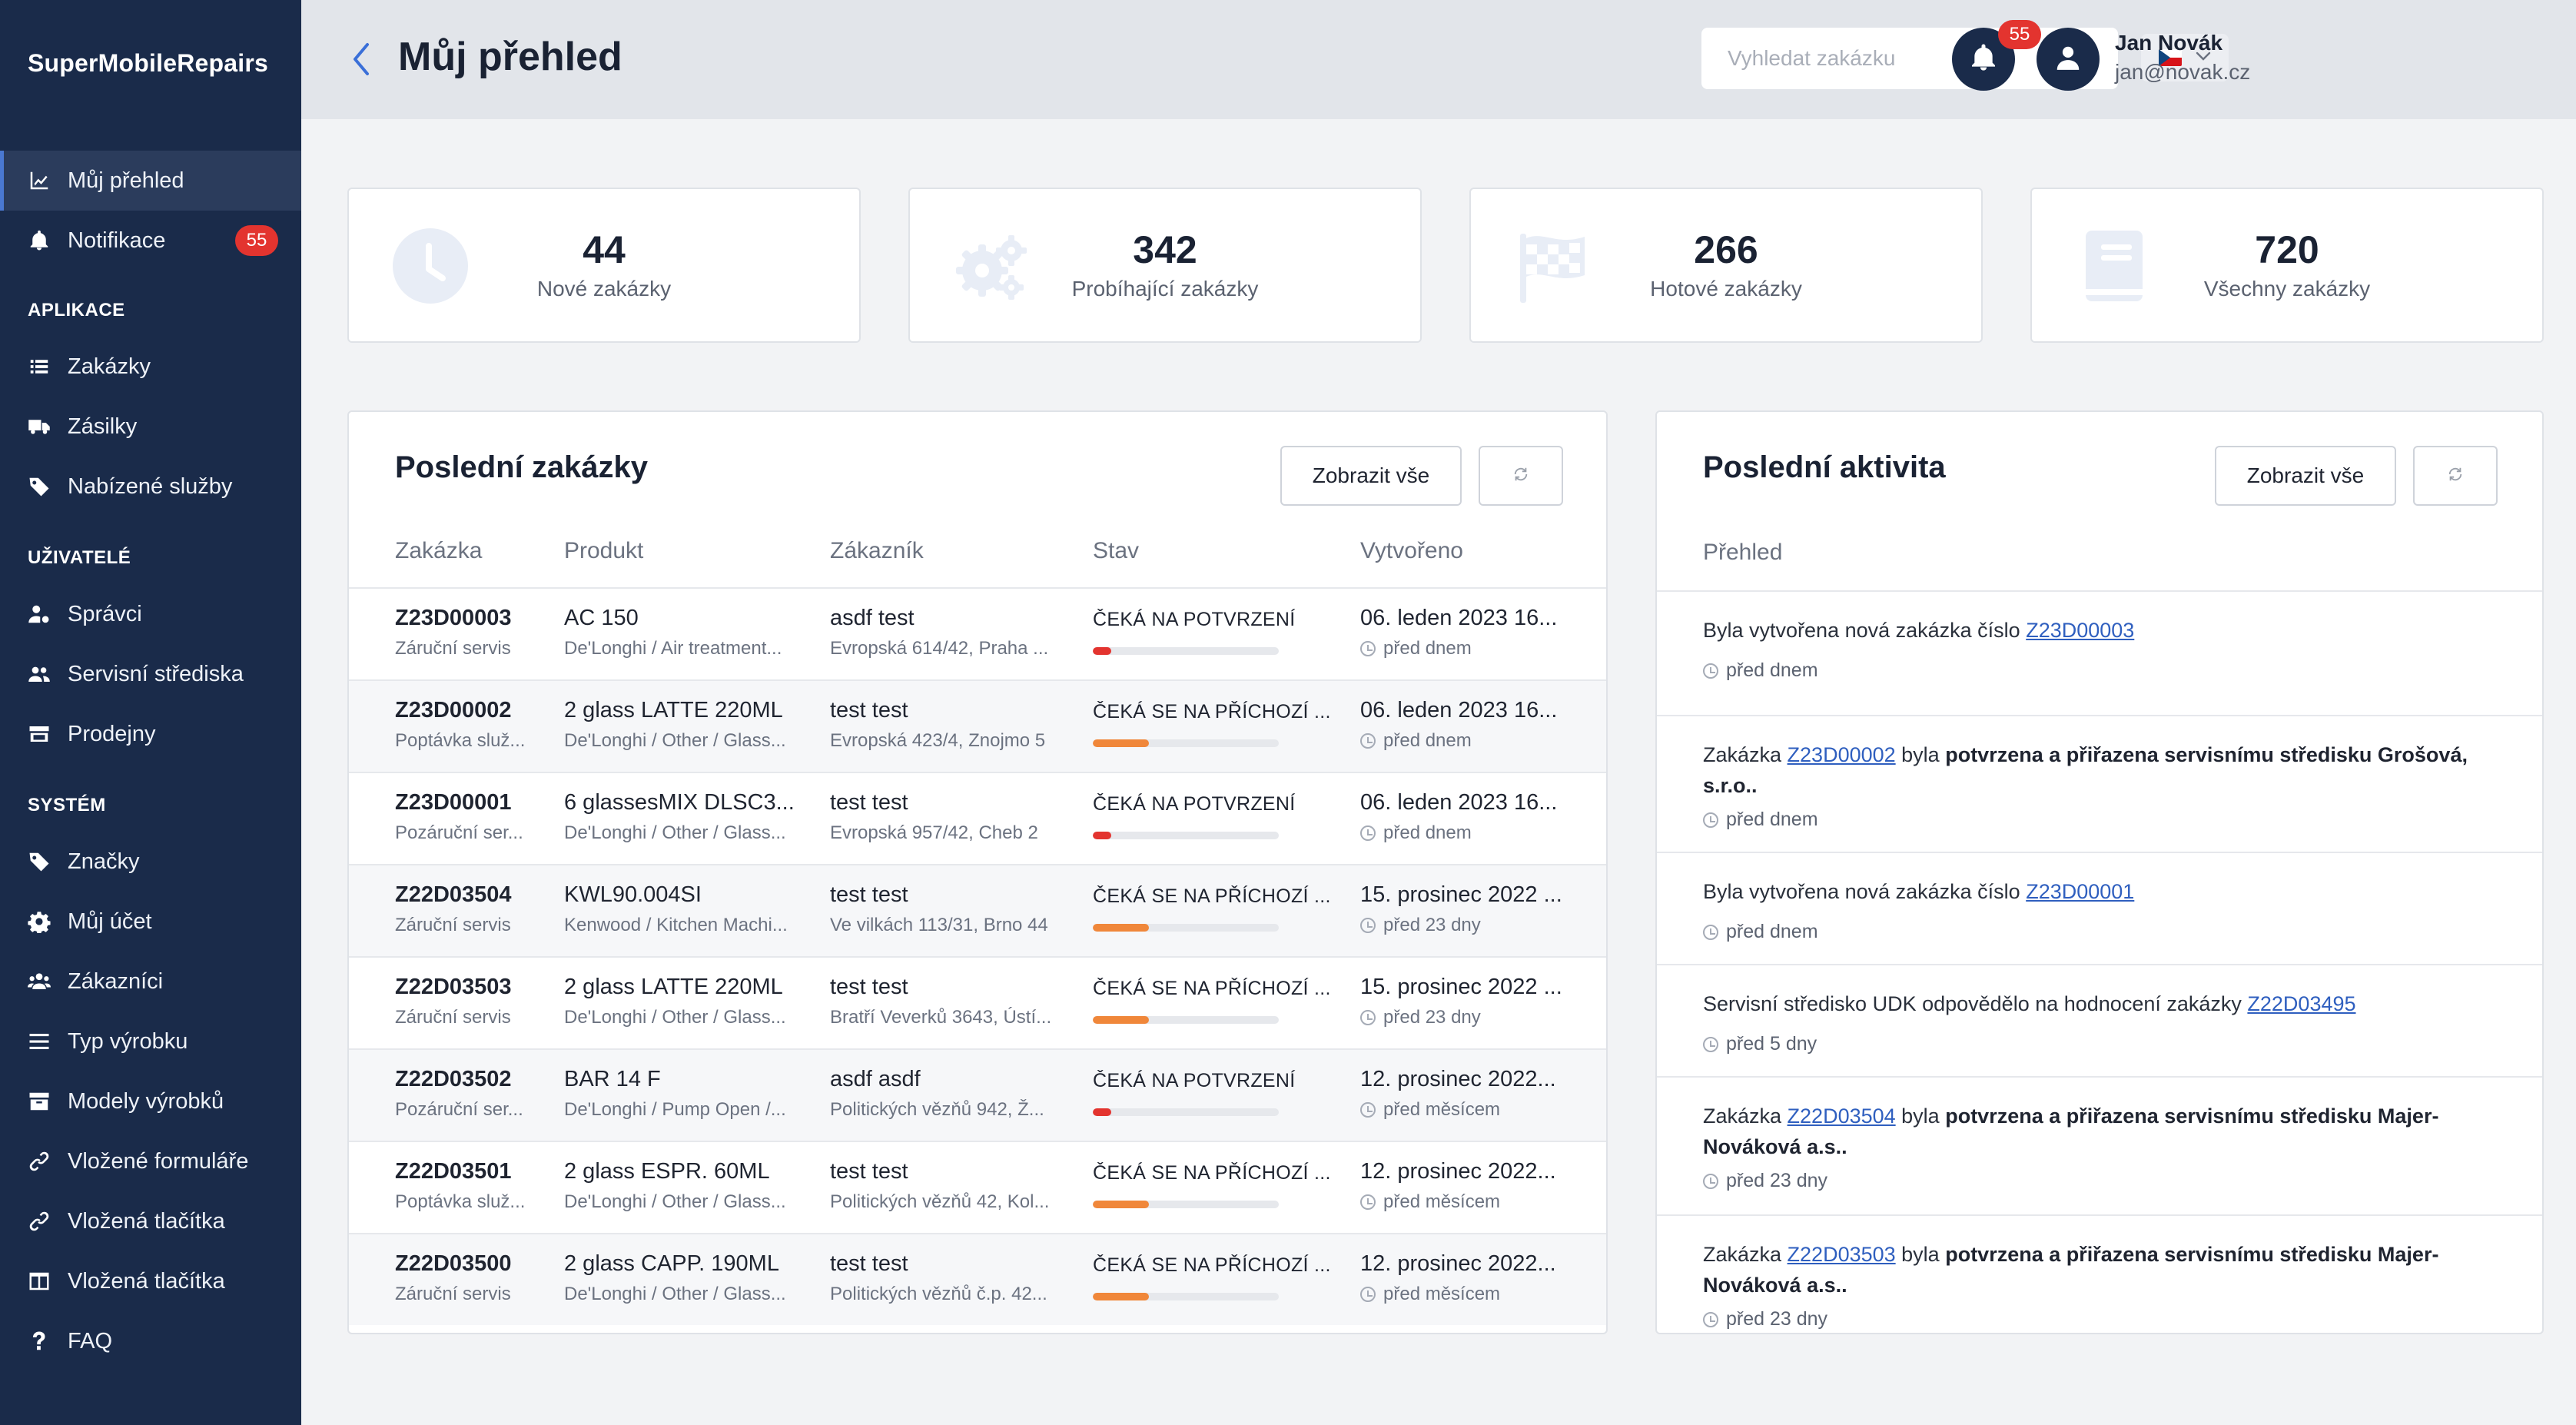  I want to click on show-all-activity-button: Zobrazit vše, so click(2305, 476).